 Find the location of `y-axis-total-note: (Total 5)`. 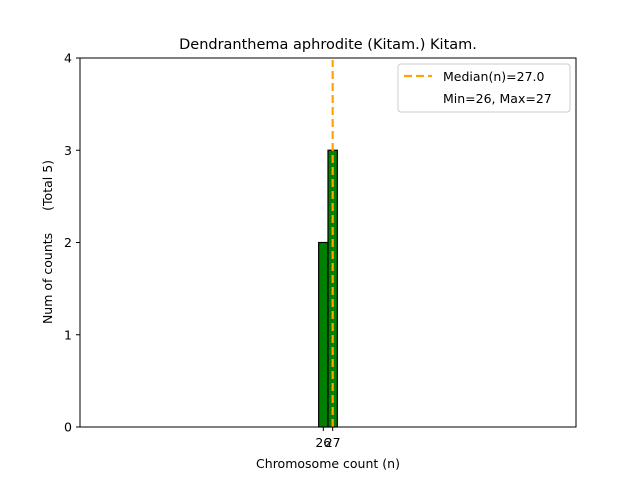

y-axis-total-note: (Total 5) is located at coordinates (47, 185).